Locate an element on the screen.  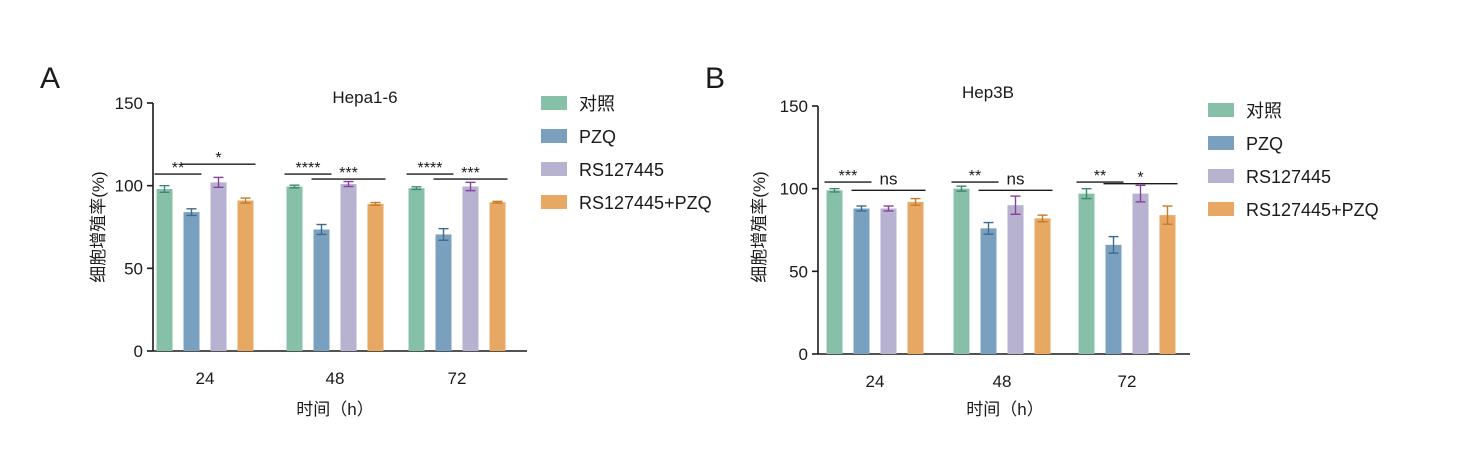
chart-title: Hep3B is located at coordinates (988, 92).